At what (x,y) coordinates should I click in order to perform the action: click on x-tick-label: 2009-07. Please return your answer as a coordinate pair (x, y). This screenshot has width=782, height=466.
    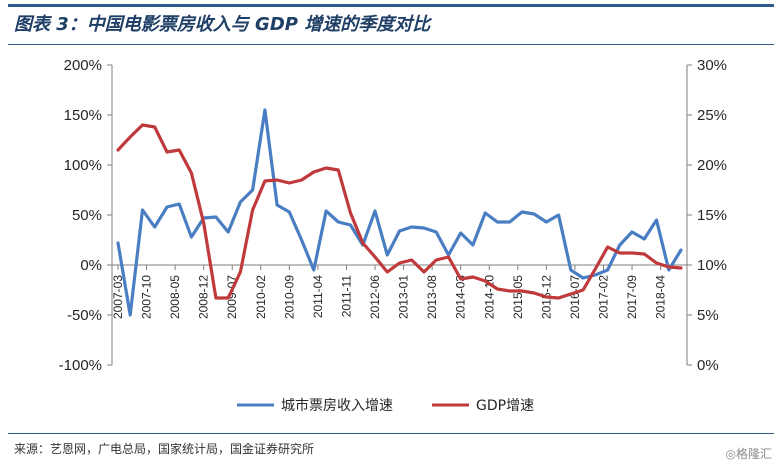
    Looking at the image, I should click on (232, 297).